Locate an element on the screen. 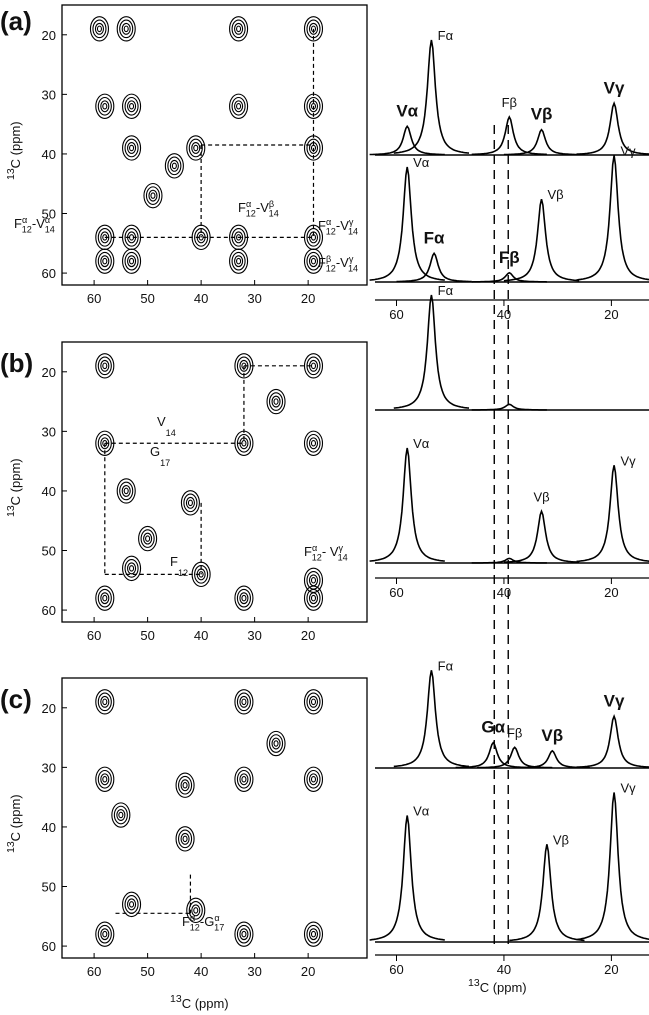 This screenshot has width=649, height=1015. panel-label: (b) is located at coordinates (16, 363).